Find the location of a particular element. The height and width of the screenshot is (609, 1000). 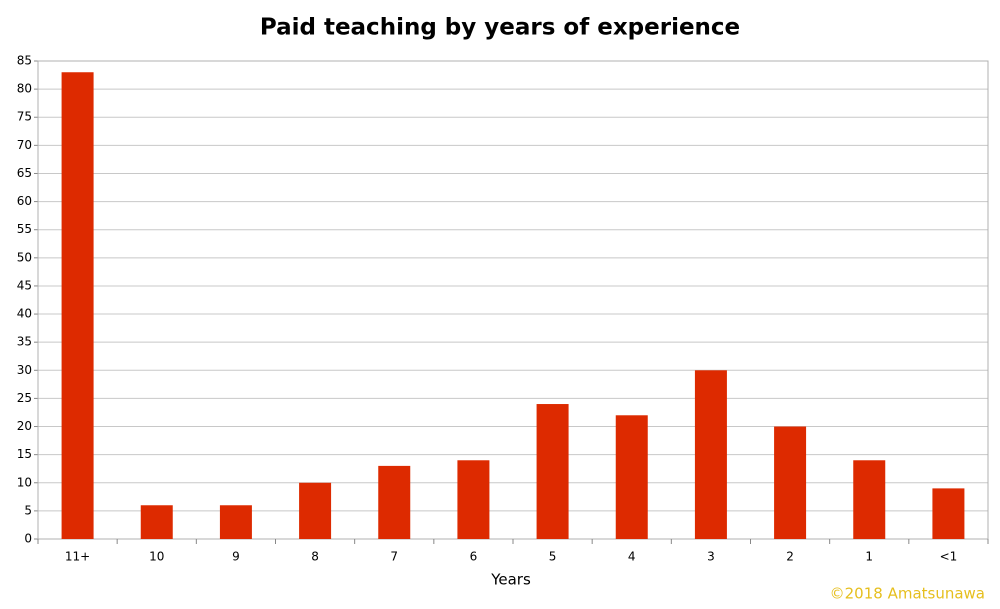

x-tick-label: 1 is located at coordinates (869, 557).